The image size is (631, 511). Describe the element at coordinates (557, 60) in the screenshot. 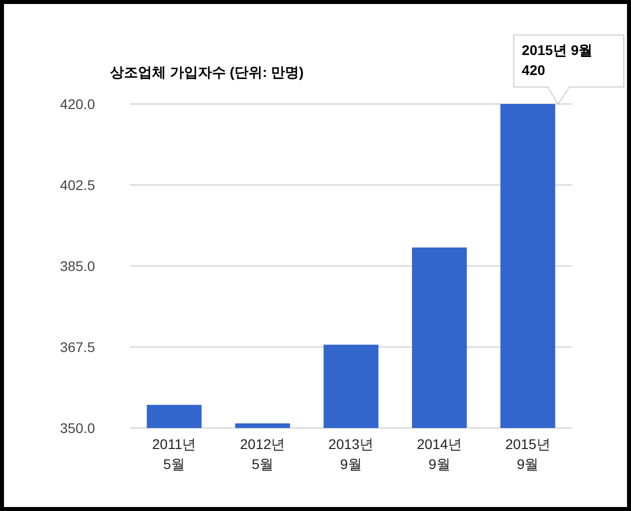

I see `annotation: 2015년 9월 420` at that location.